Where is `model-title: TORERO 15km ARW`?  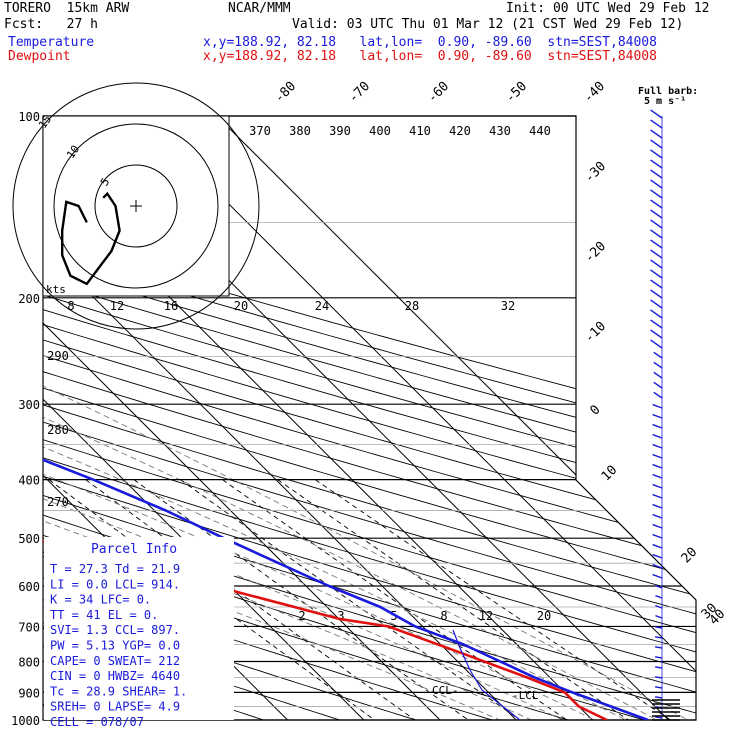
model-title: TORERO 15km ARW is located at coordinates (67, 8).